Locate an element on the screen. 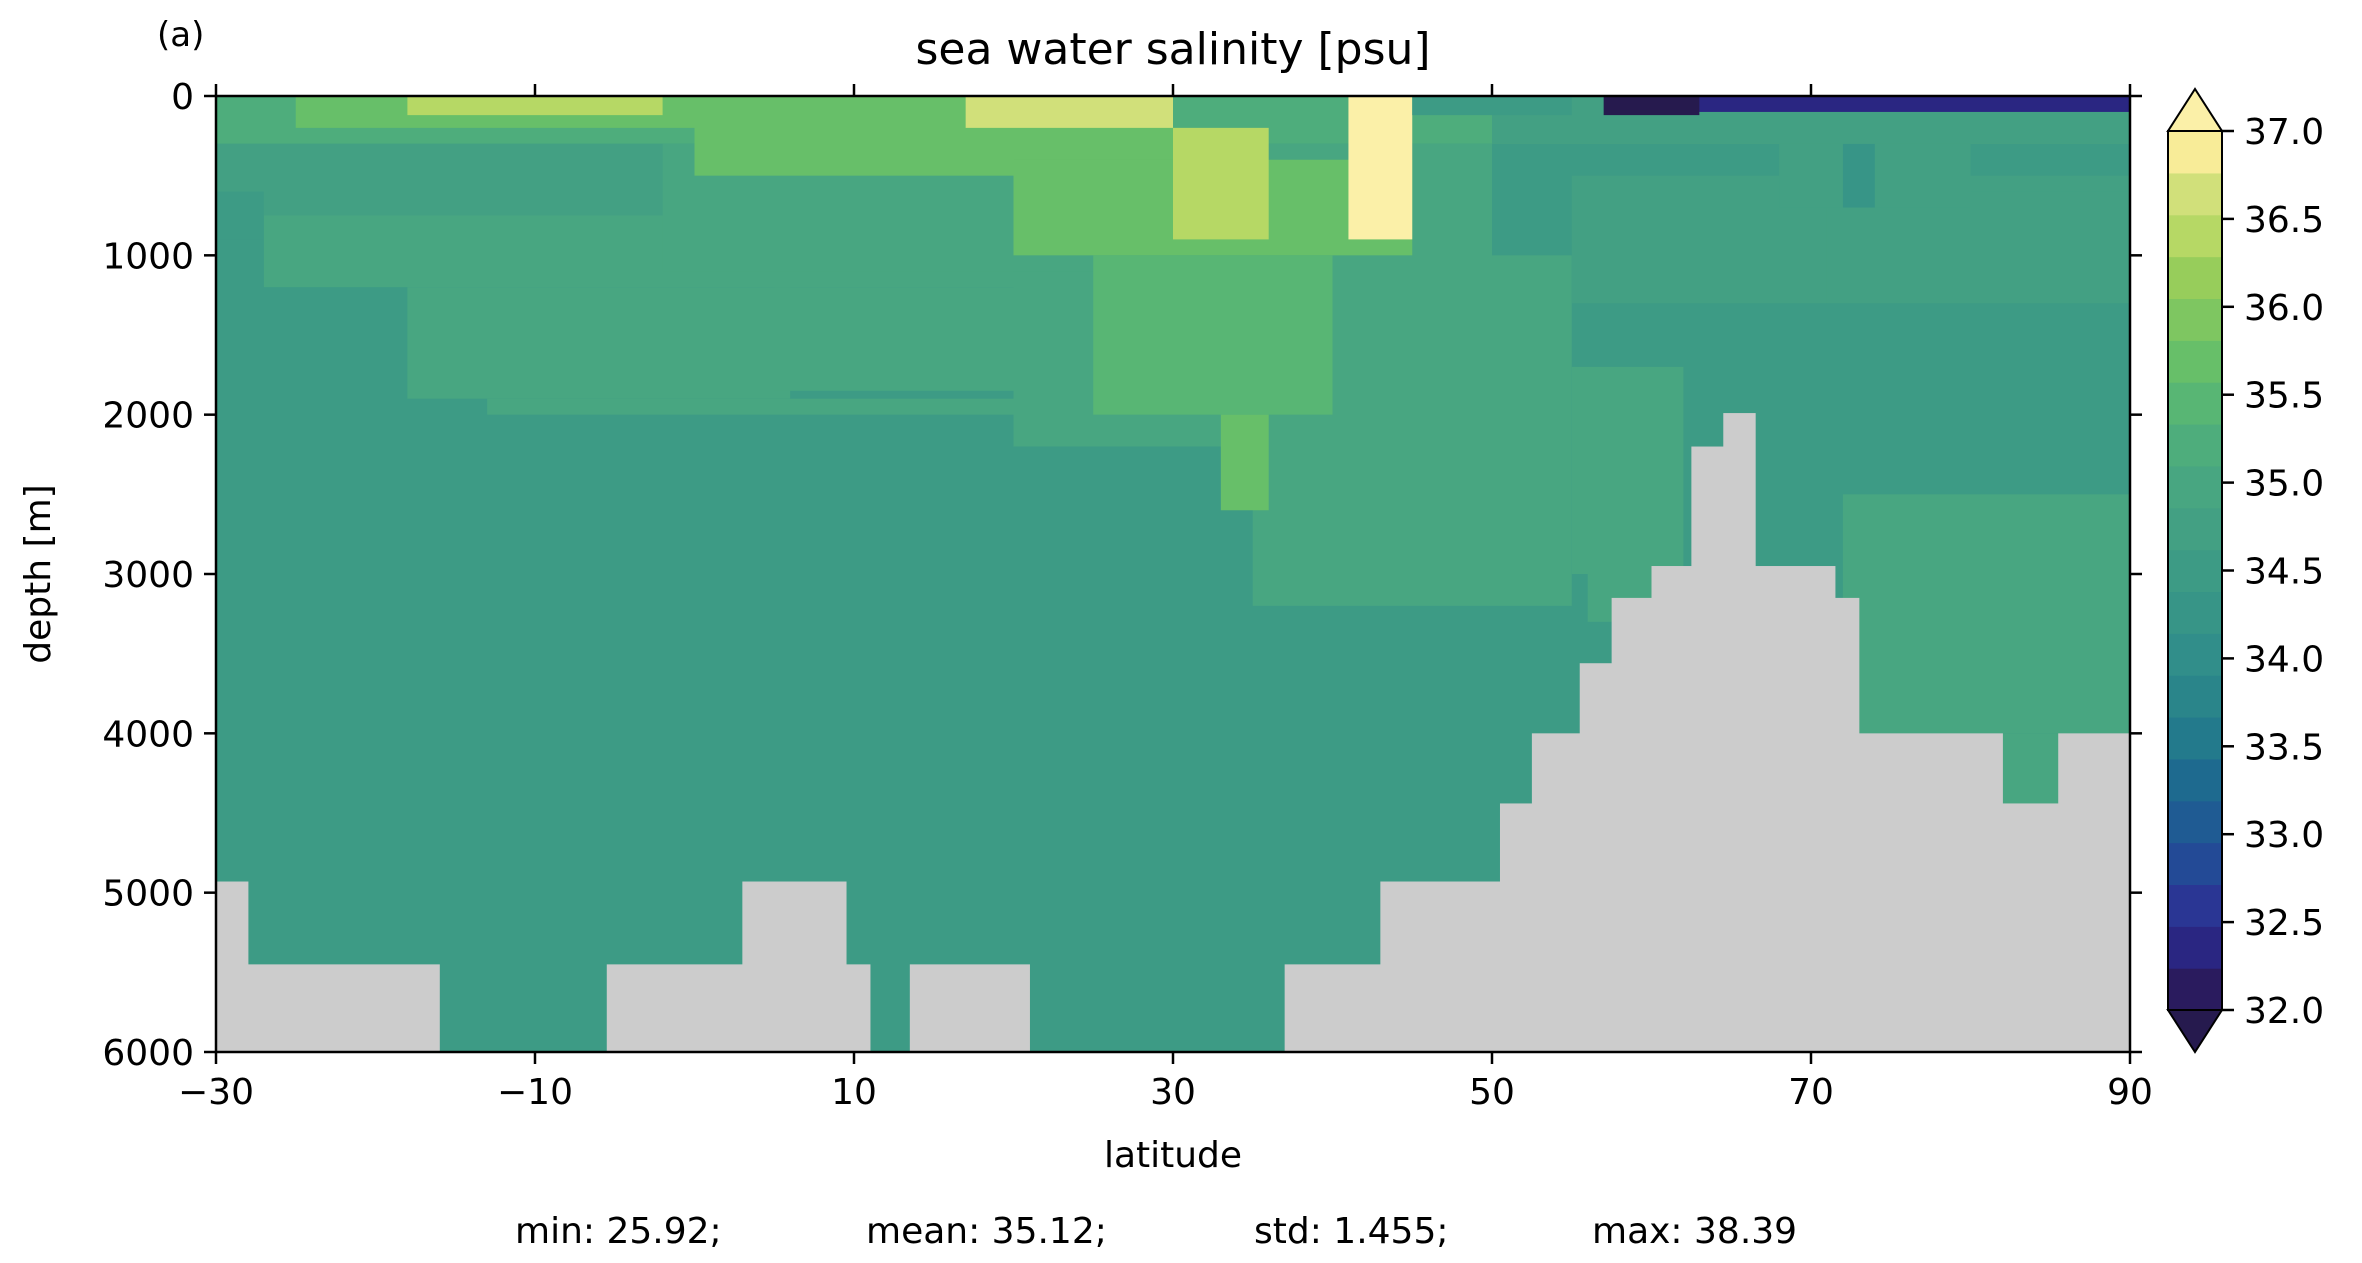 This screenshot has width=2362, height=1263. panel-label: (a) is located at coordinates (180, 35).